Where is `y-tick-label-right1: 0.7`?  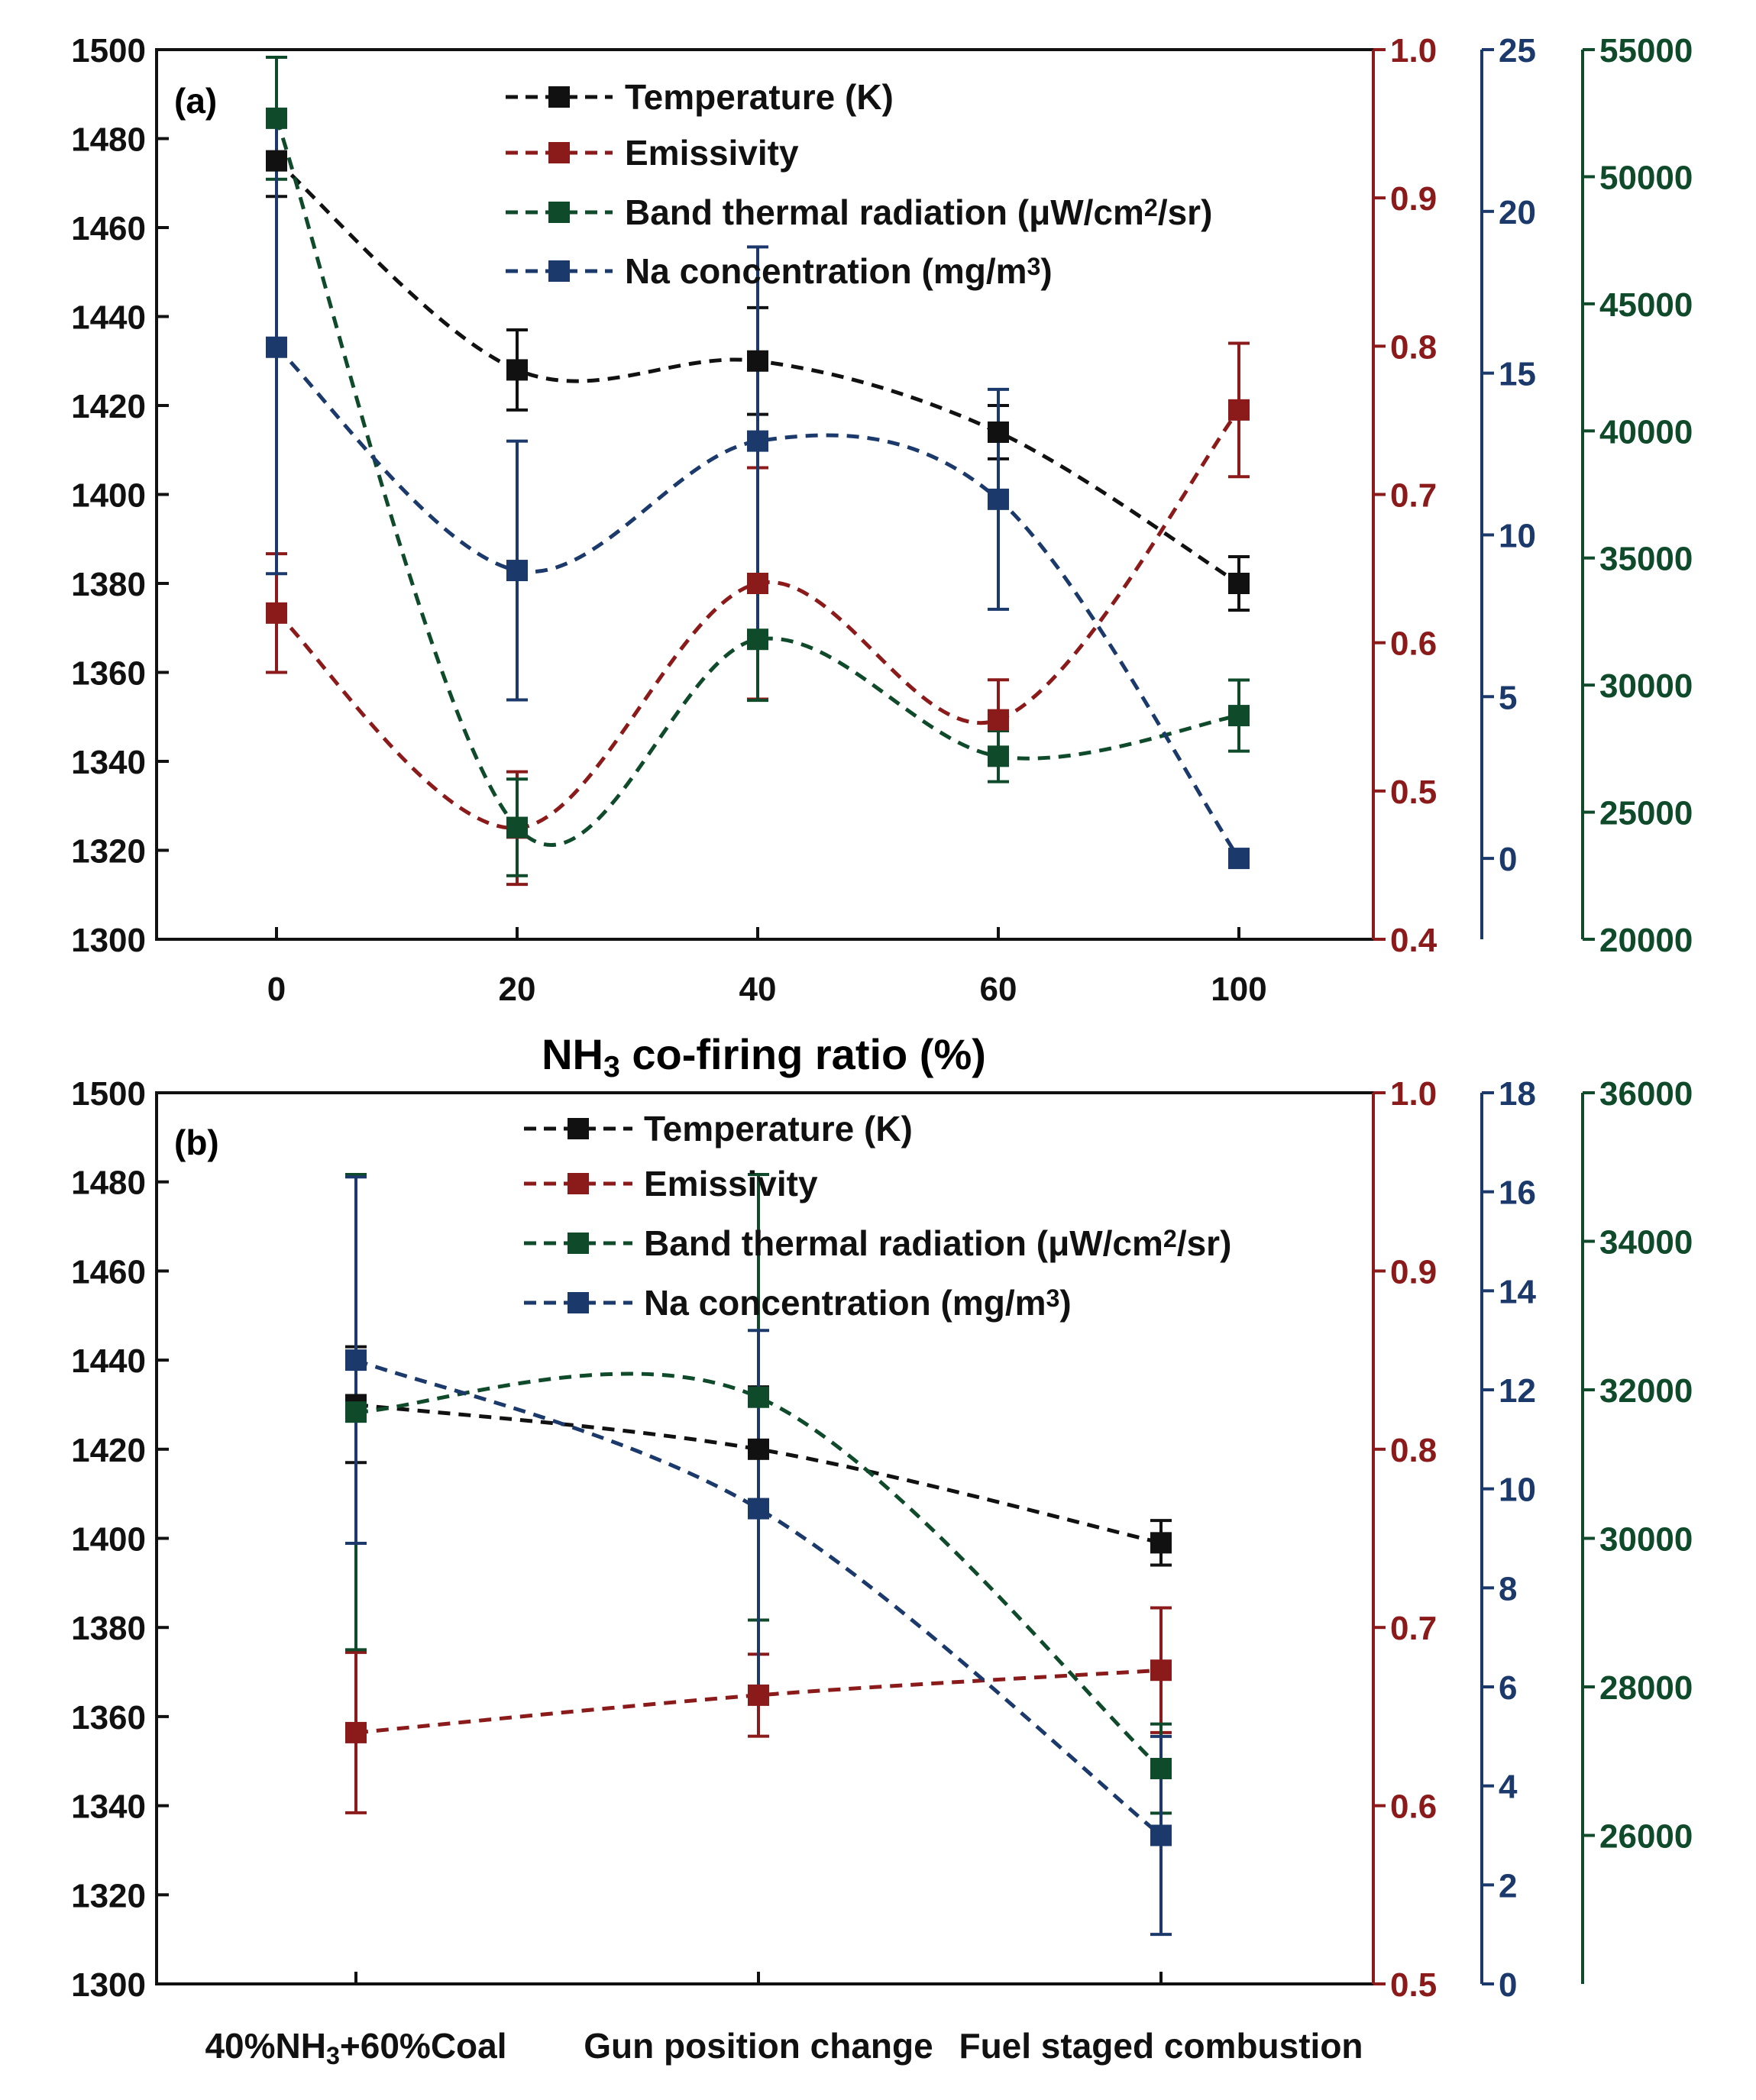 y-tick-label-right1: 0.7 is located at coordinates (1413, 1628).